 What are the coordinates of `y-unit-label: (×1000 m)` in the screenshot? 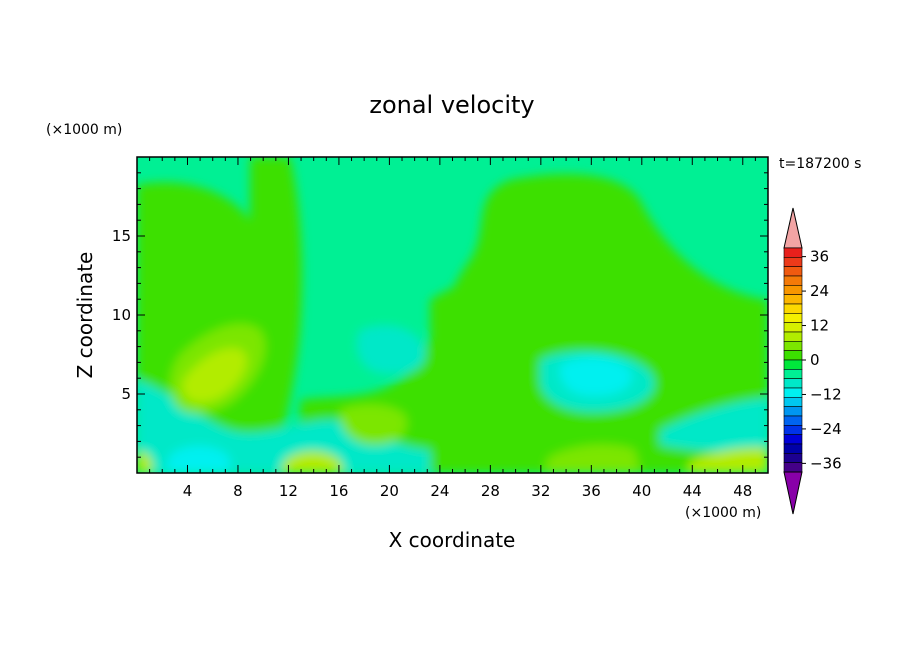 It's located at (84, 130).